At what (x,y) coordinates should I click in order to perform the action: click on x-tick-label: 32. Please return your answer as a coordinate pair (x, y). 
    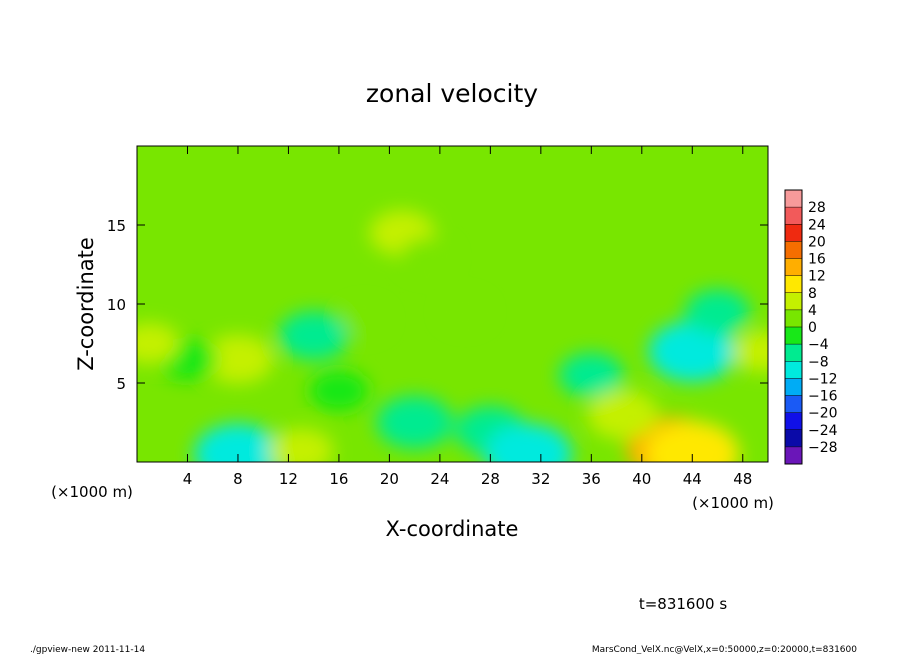
    Looking at the image, I should click on (540, 479).